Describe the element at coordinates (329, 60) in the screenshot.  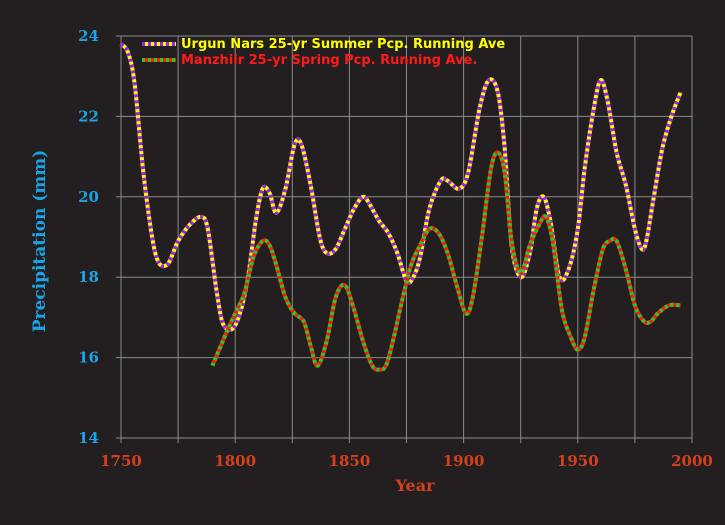
I see `legend-label: Manzhiir 25-yr Spring Pcp. Running Ave.` at that location.